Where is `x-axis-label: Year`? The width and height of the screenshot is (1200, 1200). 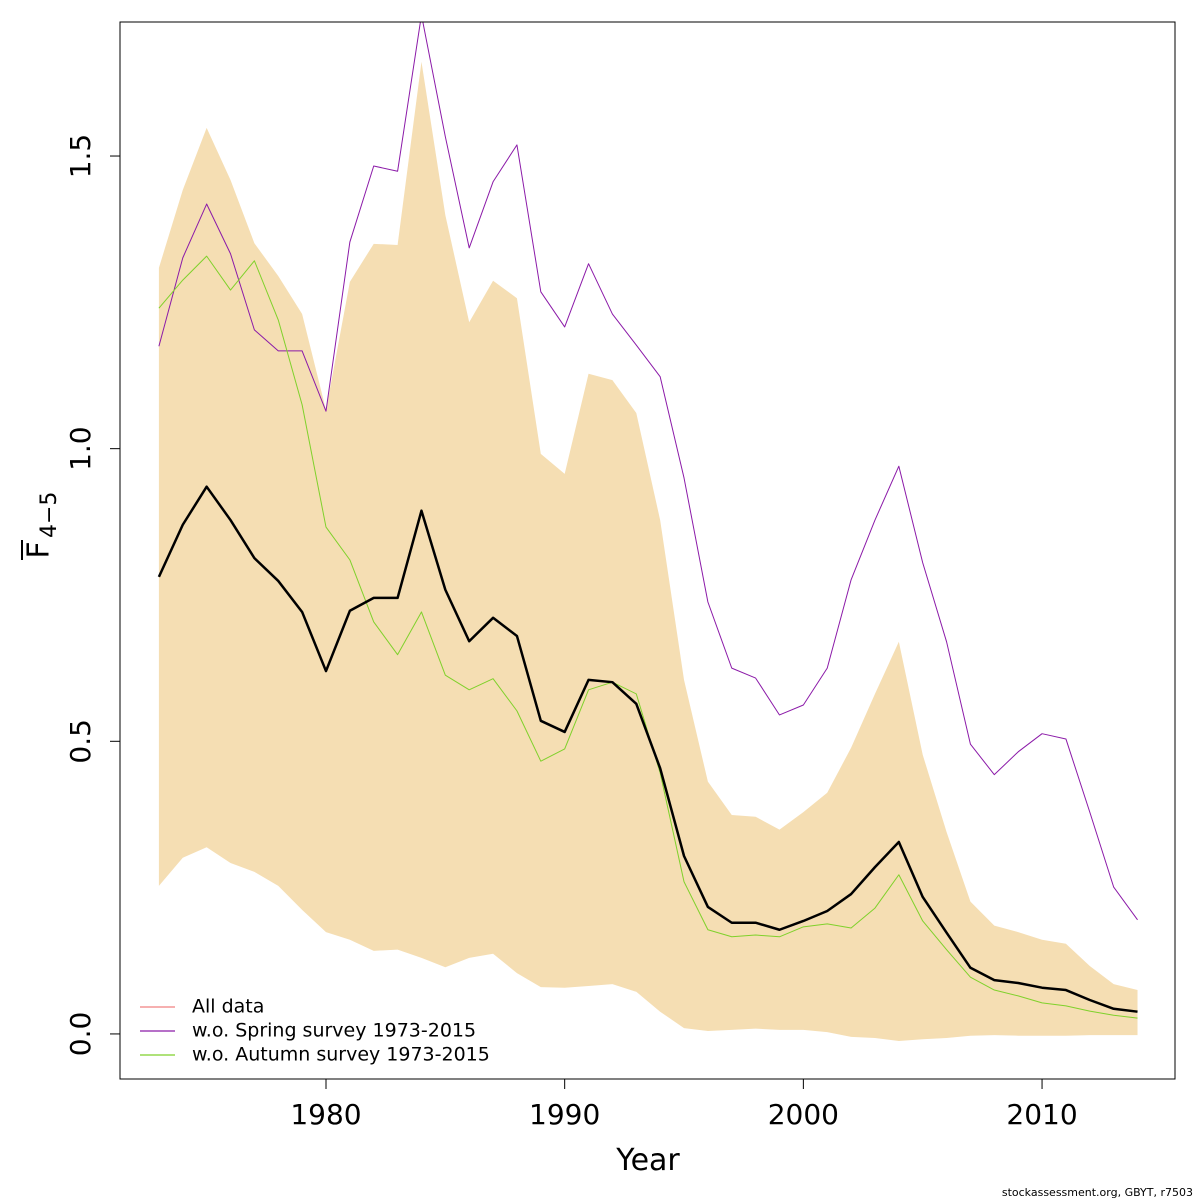
x-axis-label: Year is located at coordinates (647, 1160).